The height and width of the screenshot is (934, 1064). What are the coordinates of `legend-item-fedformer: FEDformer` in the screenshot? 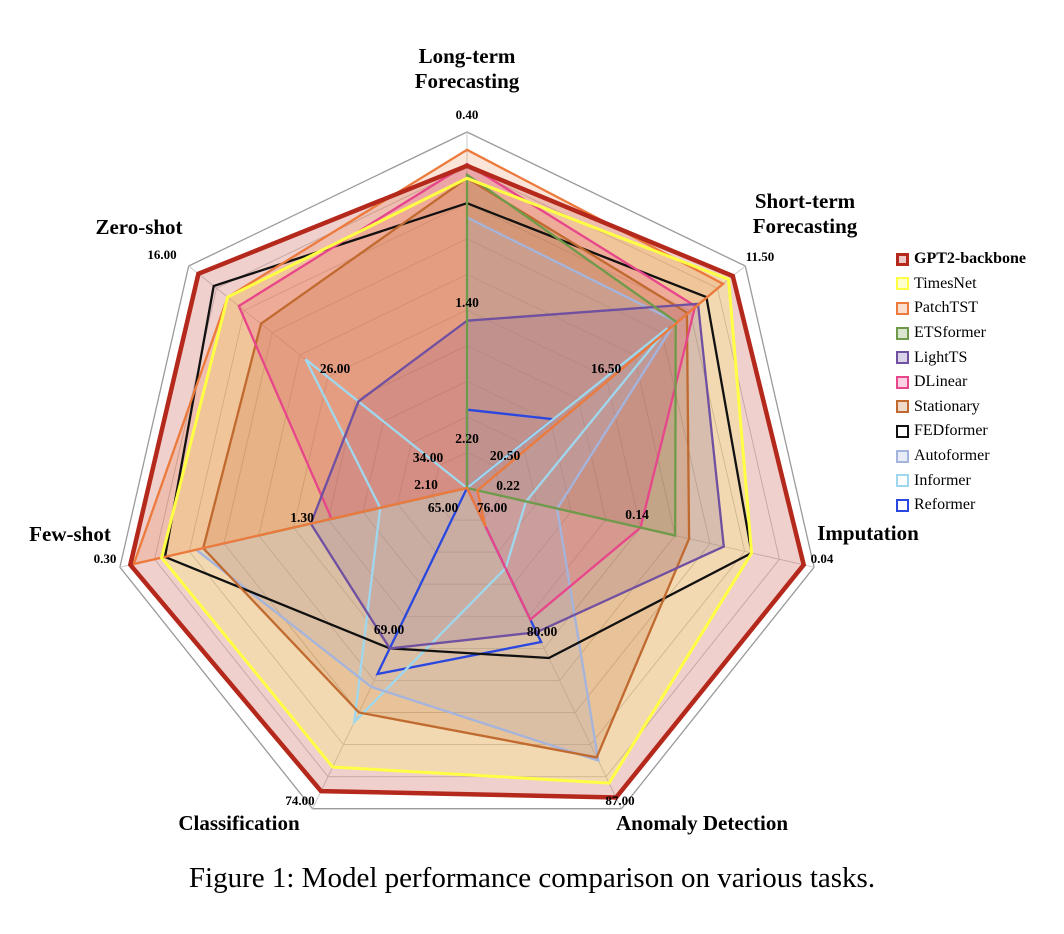 It's located at (976, 431).